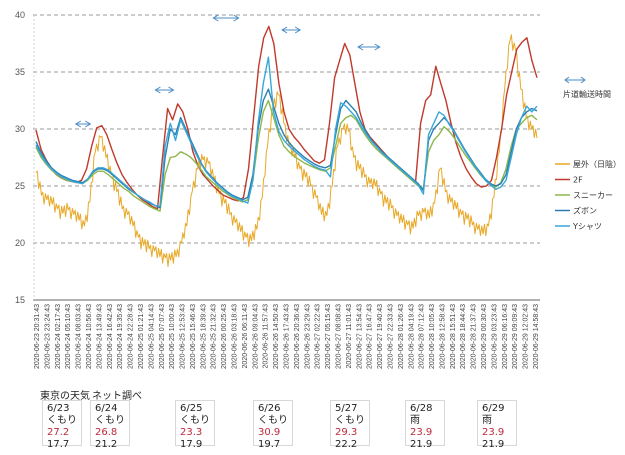 This screenshot has width=625, height=455. What do you see at coordinates (359, 336) in the screenshot?
I see `x-tick-label: 2020-06-27 13:54:43` at bounding box center [359, 336].